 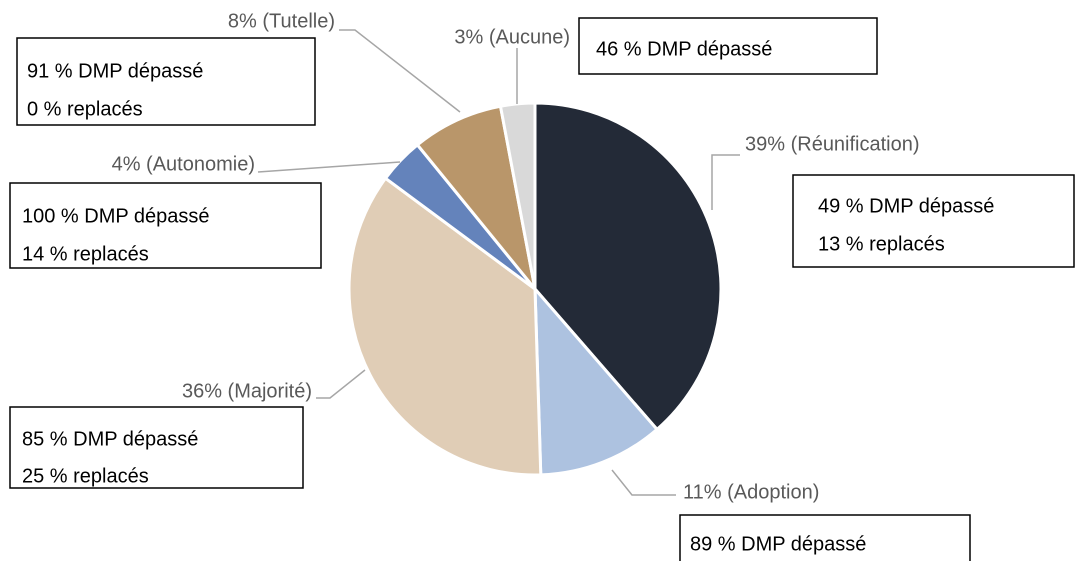 What do you see at coordinates (116, 216) in the screenshot?
I see `annotation-text: 100 % DMP dépassé` at bounding box center [116, 216].